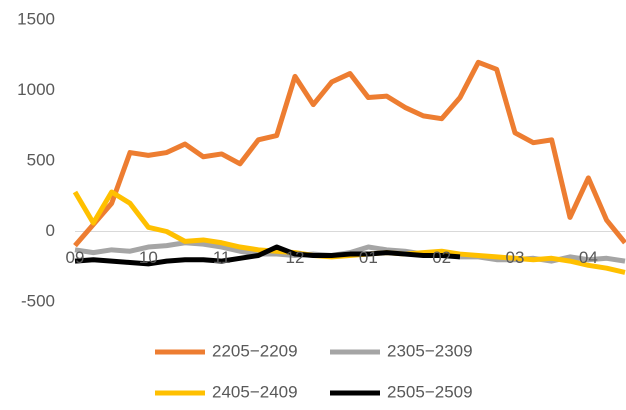 Image resolution: width=626 pixels, height=410 pixels. Describe the element at coordinates (36, 18) in the screenshot. I see `y-tick-label: 1500` at that location.